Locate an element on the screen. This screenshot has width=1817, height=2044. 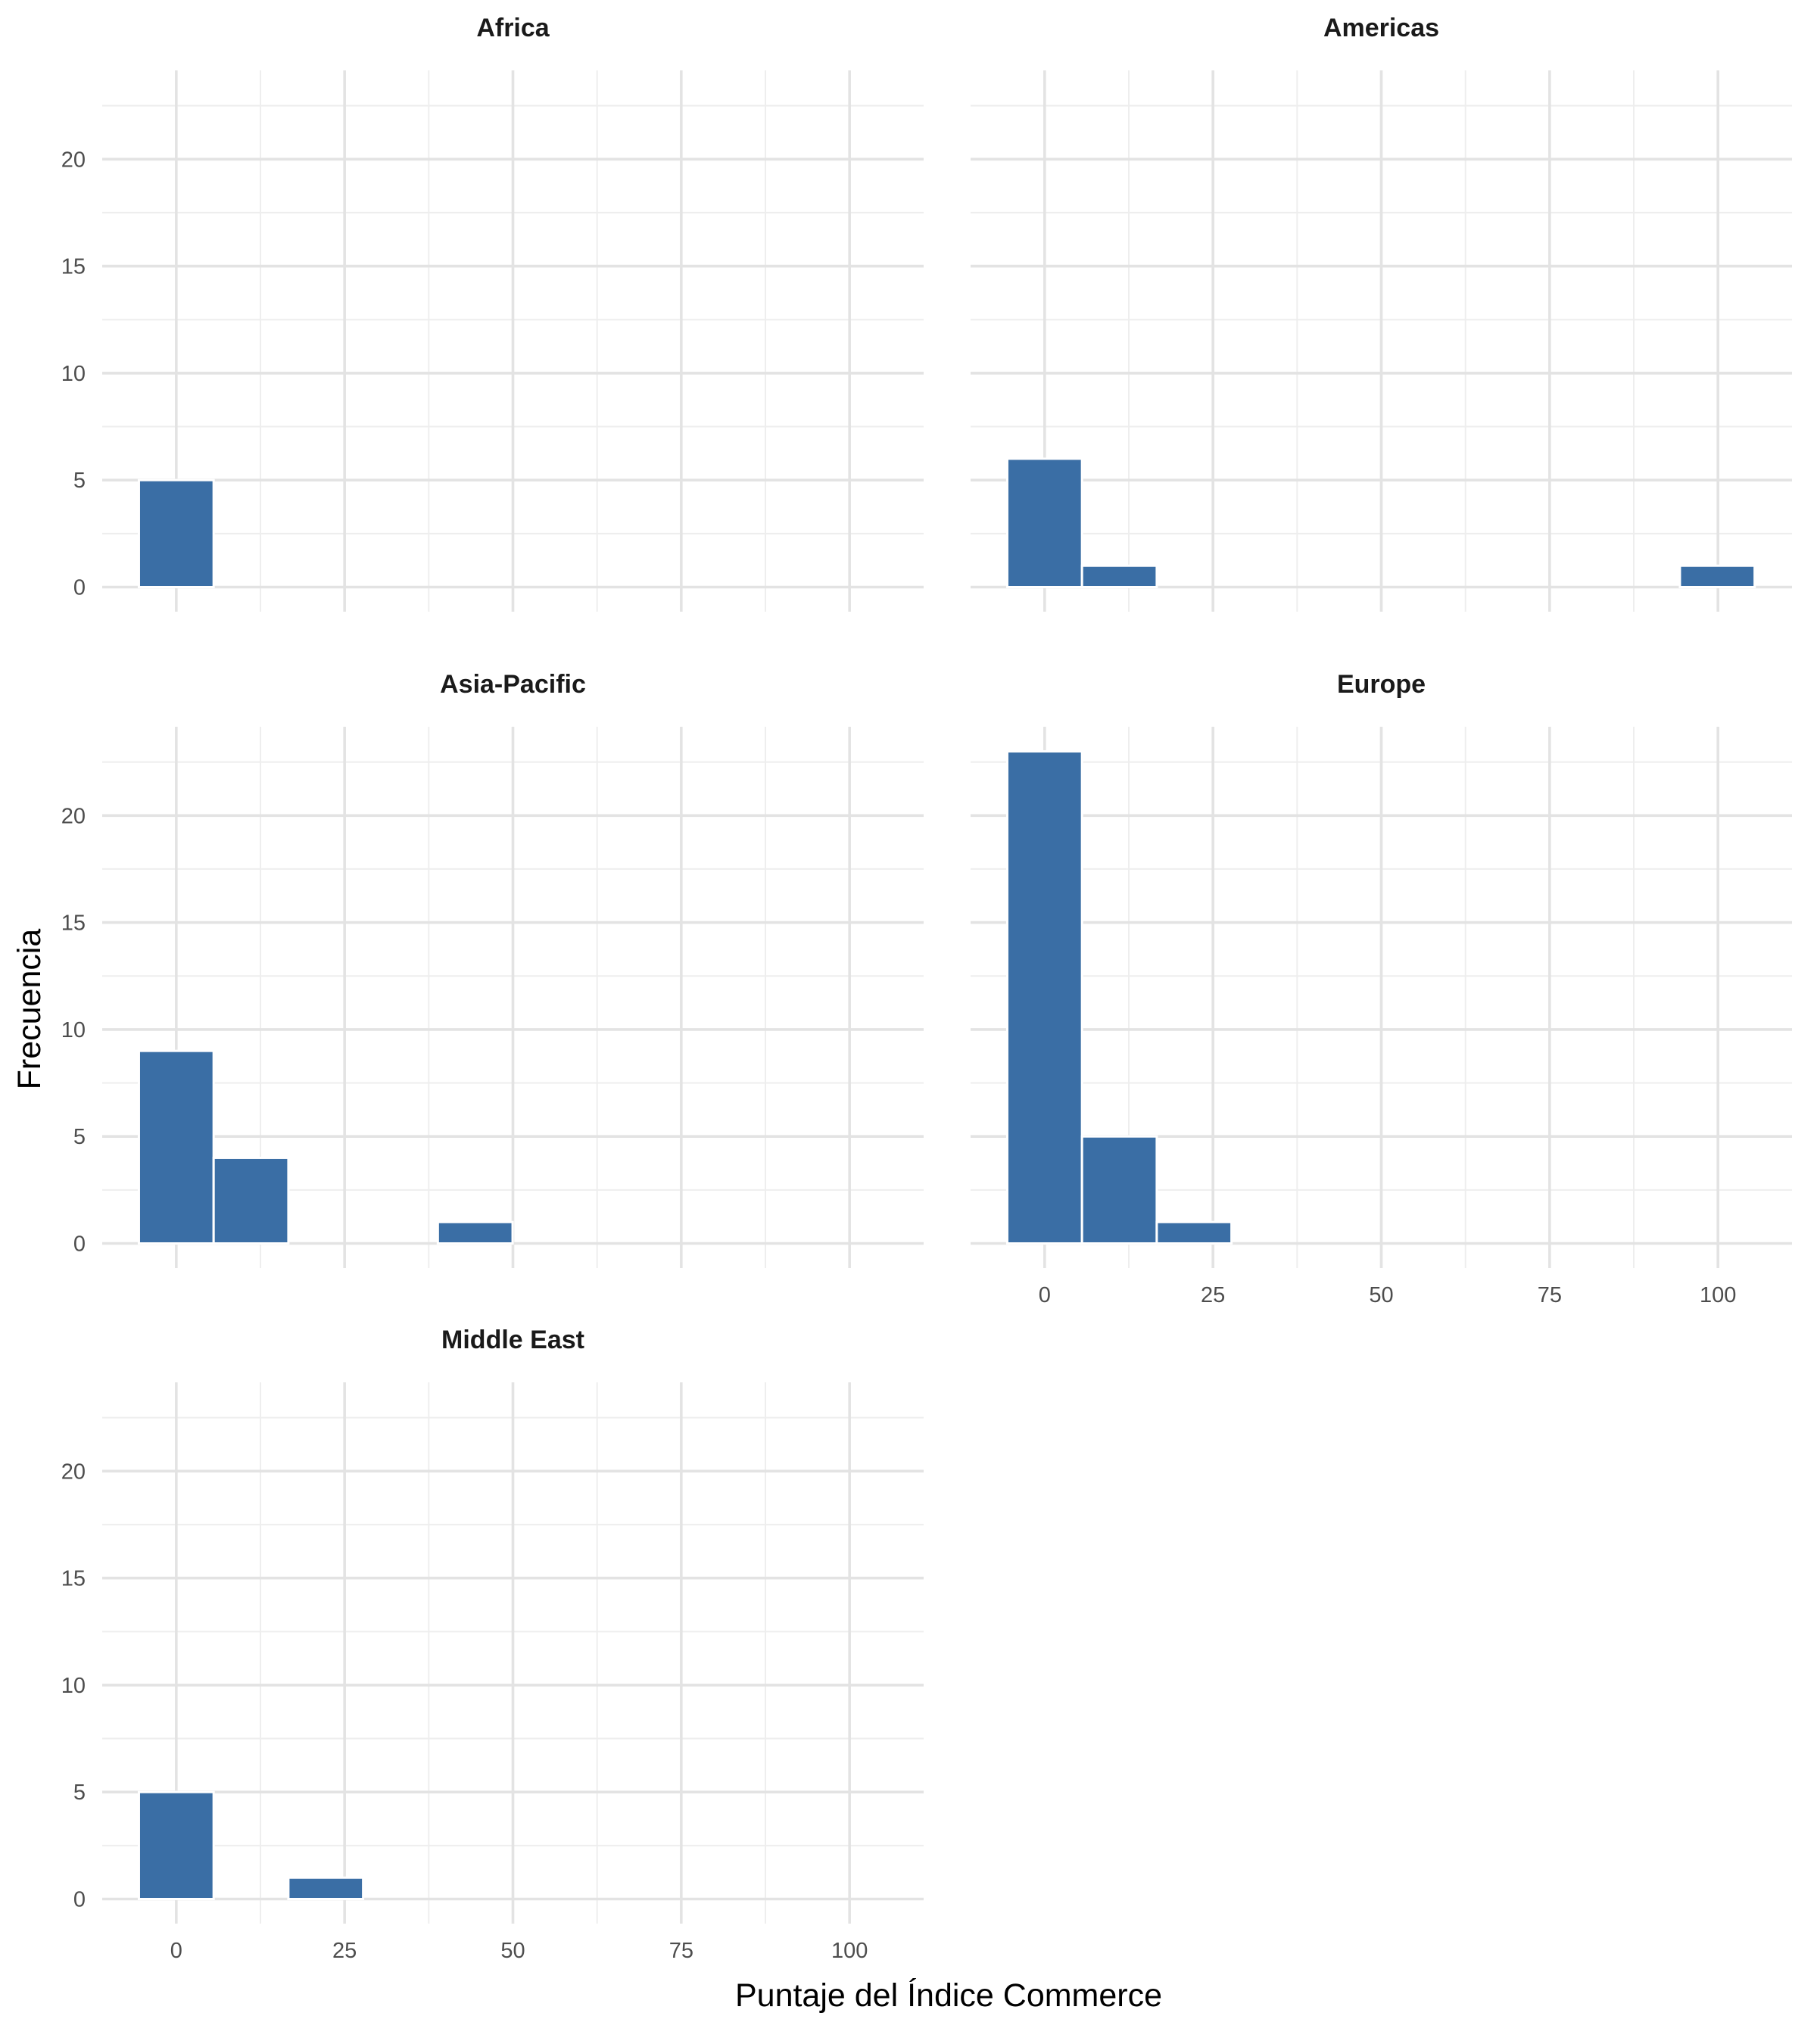
panel-africa: Africa 0 5 10 15 20 is located at coordinates (492, 313).